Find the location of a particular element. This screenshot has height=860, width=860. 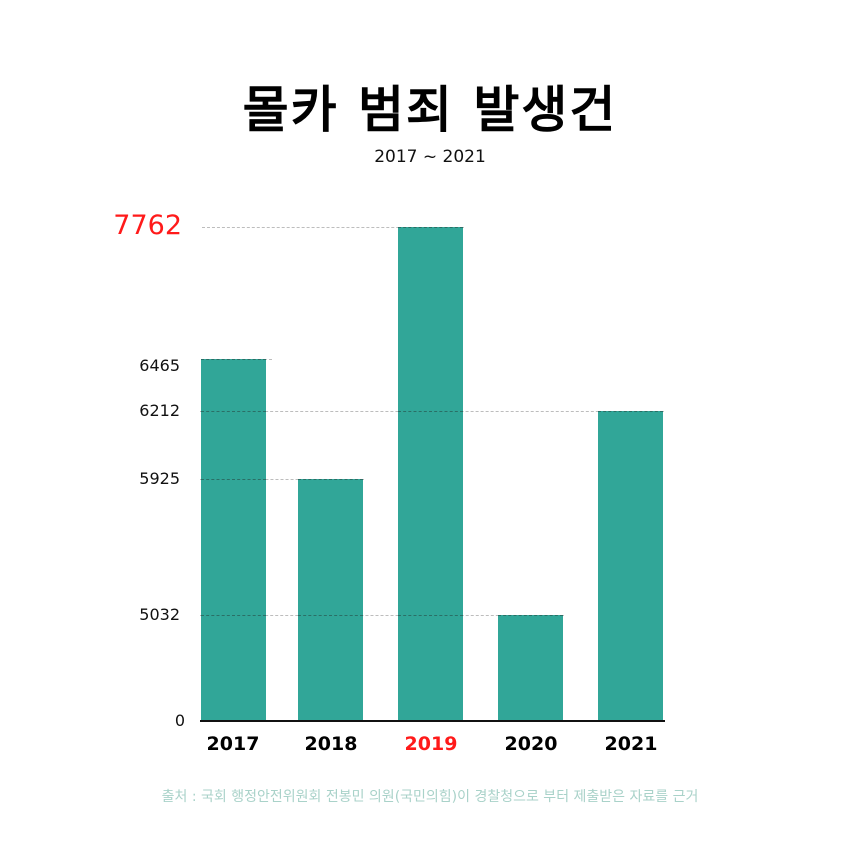

x-label-2019: 2019 is located at coordinates (431, 744).